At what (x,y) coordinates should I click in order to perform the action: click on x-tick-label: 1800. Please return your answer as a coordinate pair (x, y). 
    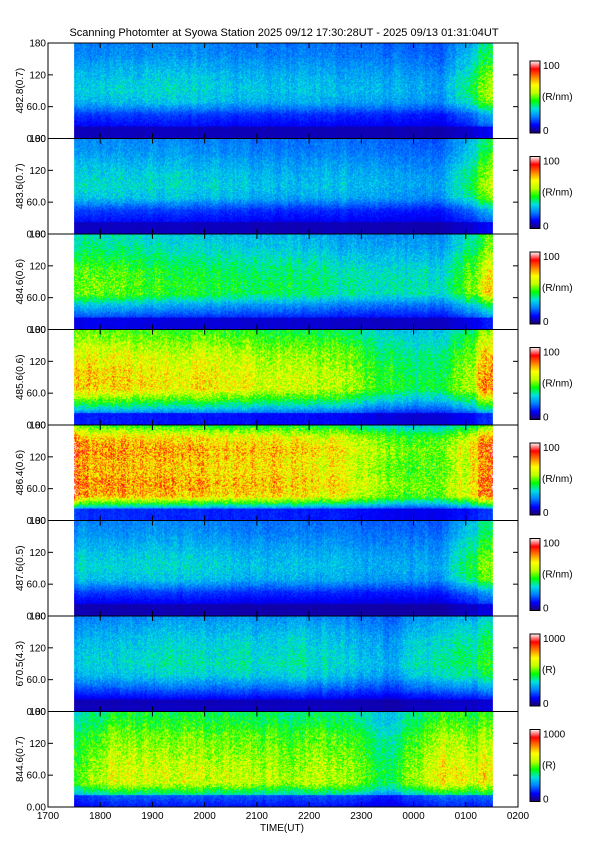
    Looking at the image, I should click on (100, 816).